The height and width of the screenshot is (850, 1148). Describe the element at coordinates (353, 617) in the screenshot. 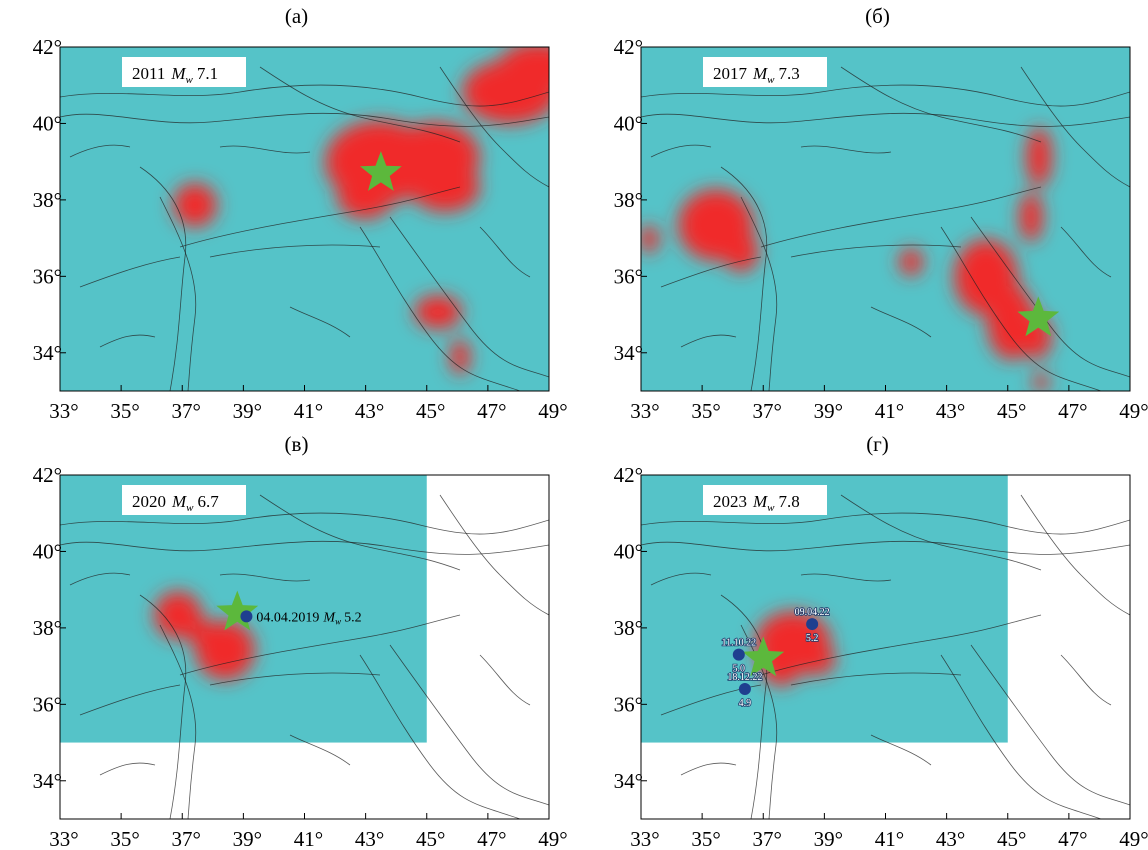

I see `magnitude: 5.2` at that location.